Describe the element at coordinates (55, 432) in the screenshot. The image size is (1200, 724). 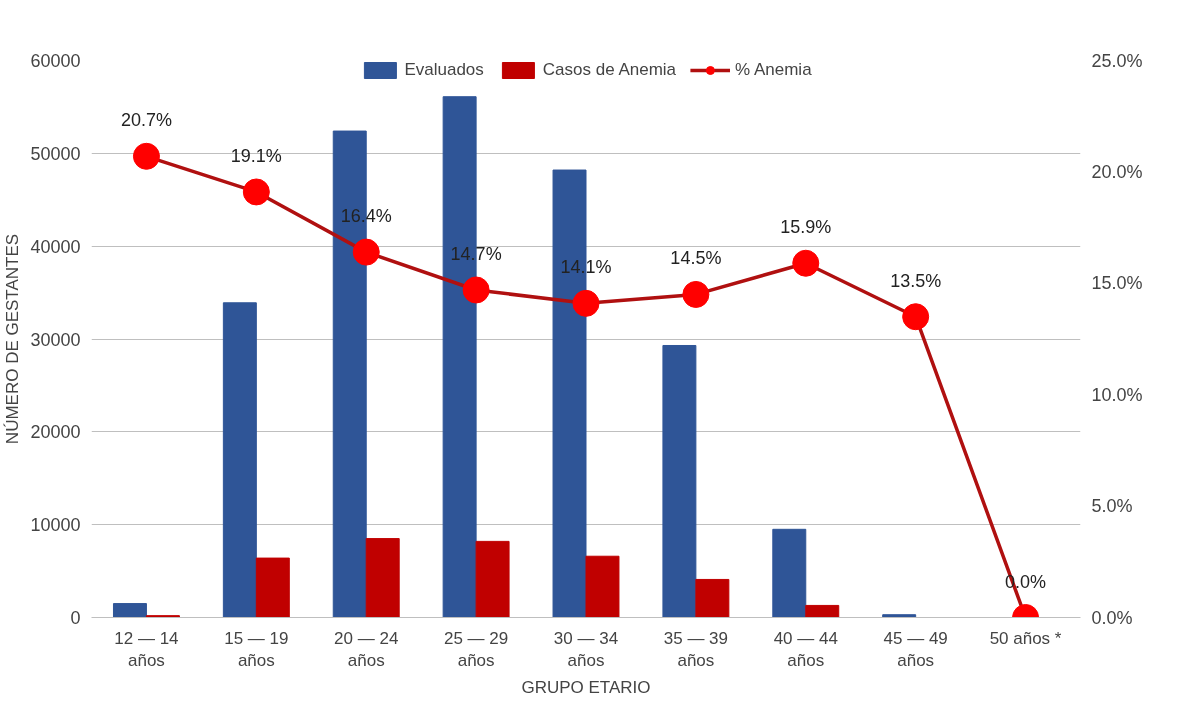
I see `y-tick-label: 20000` at that location.